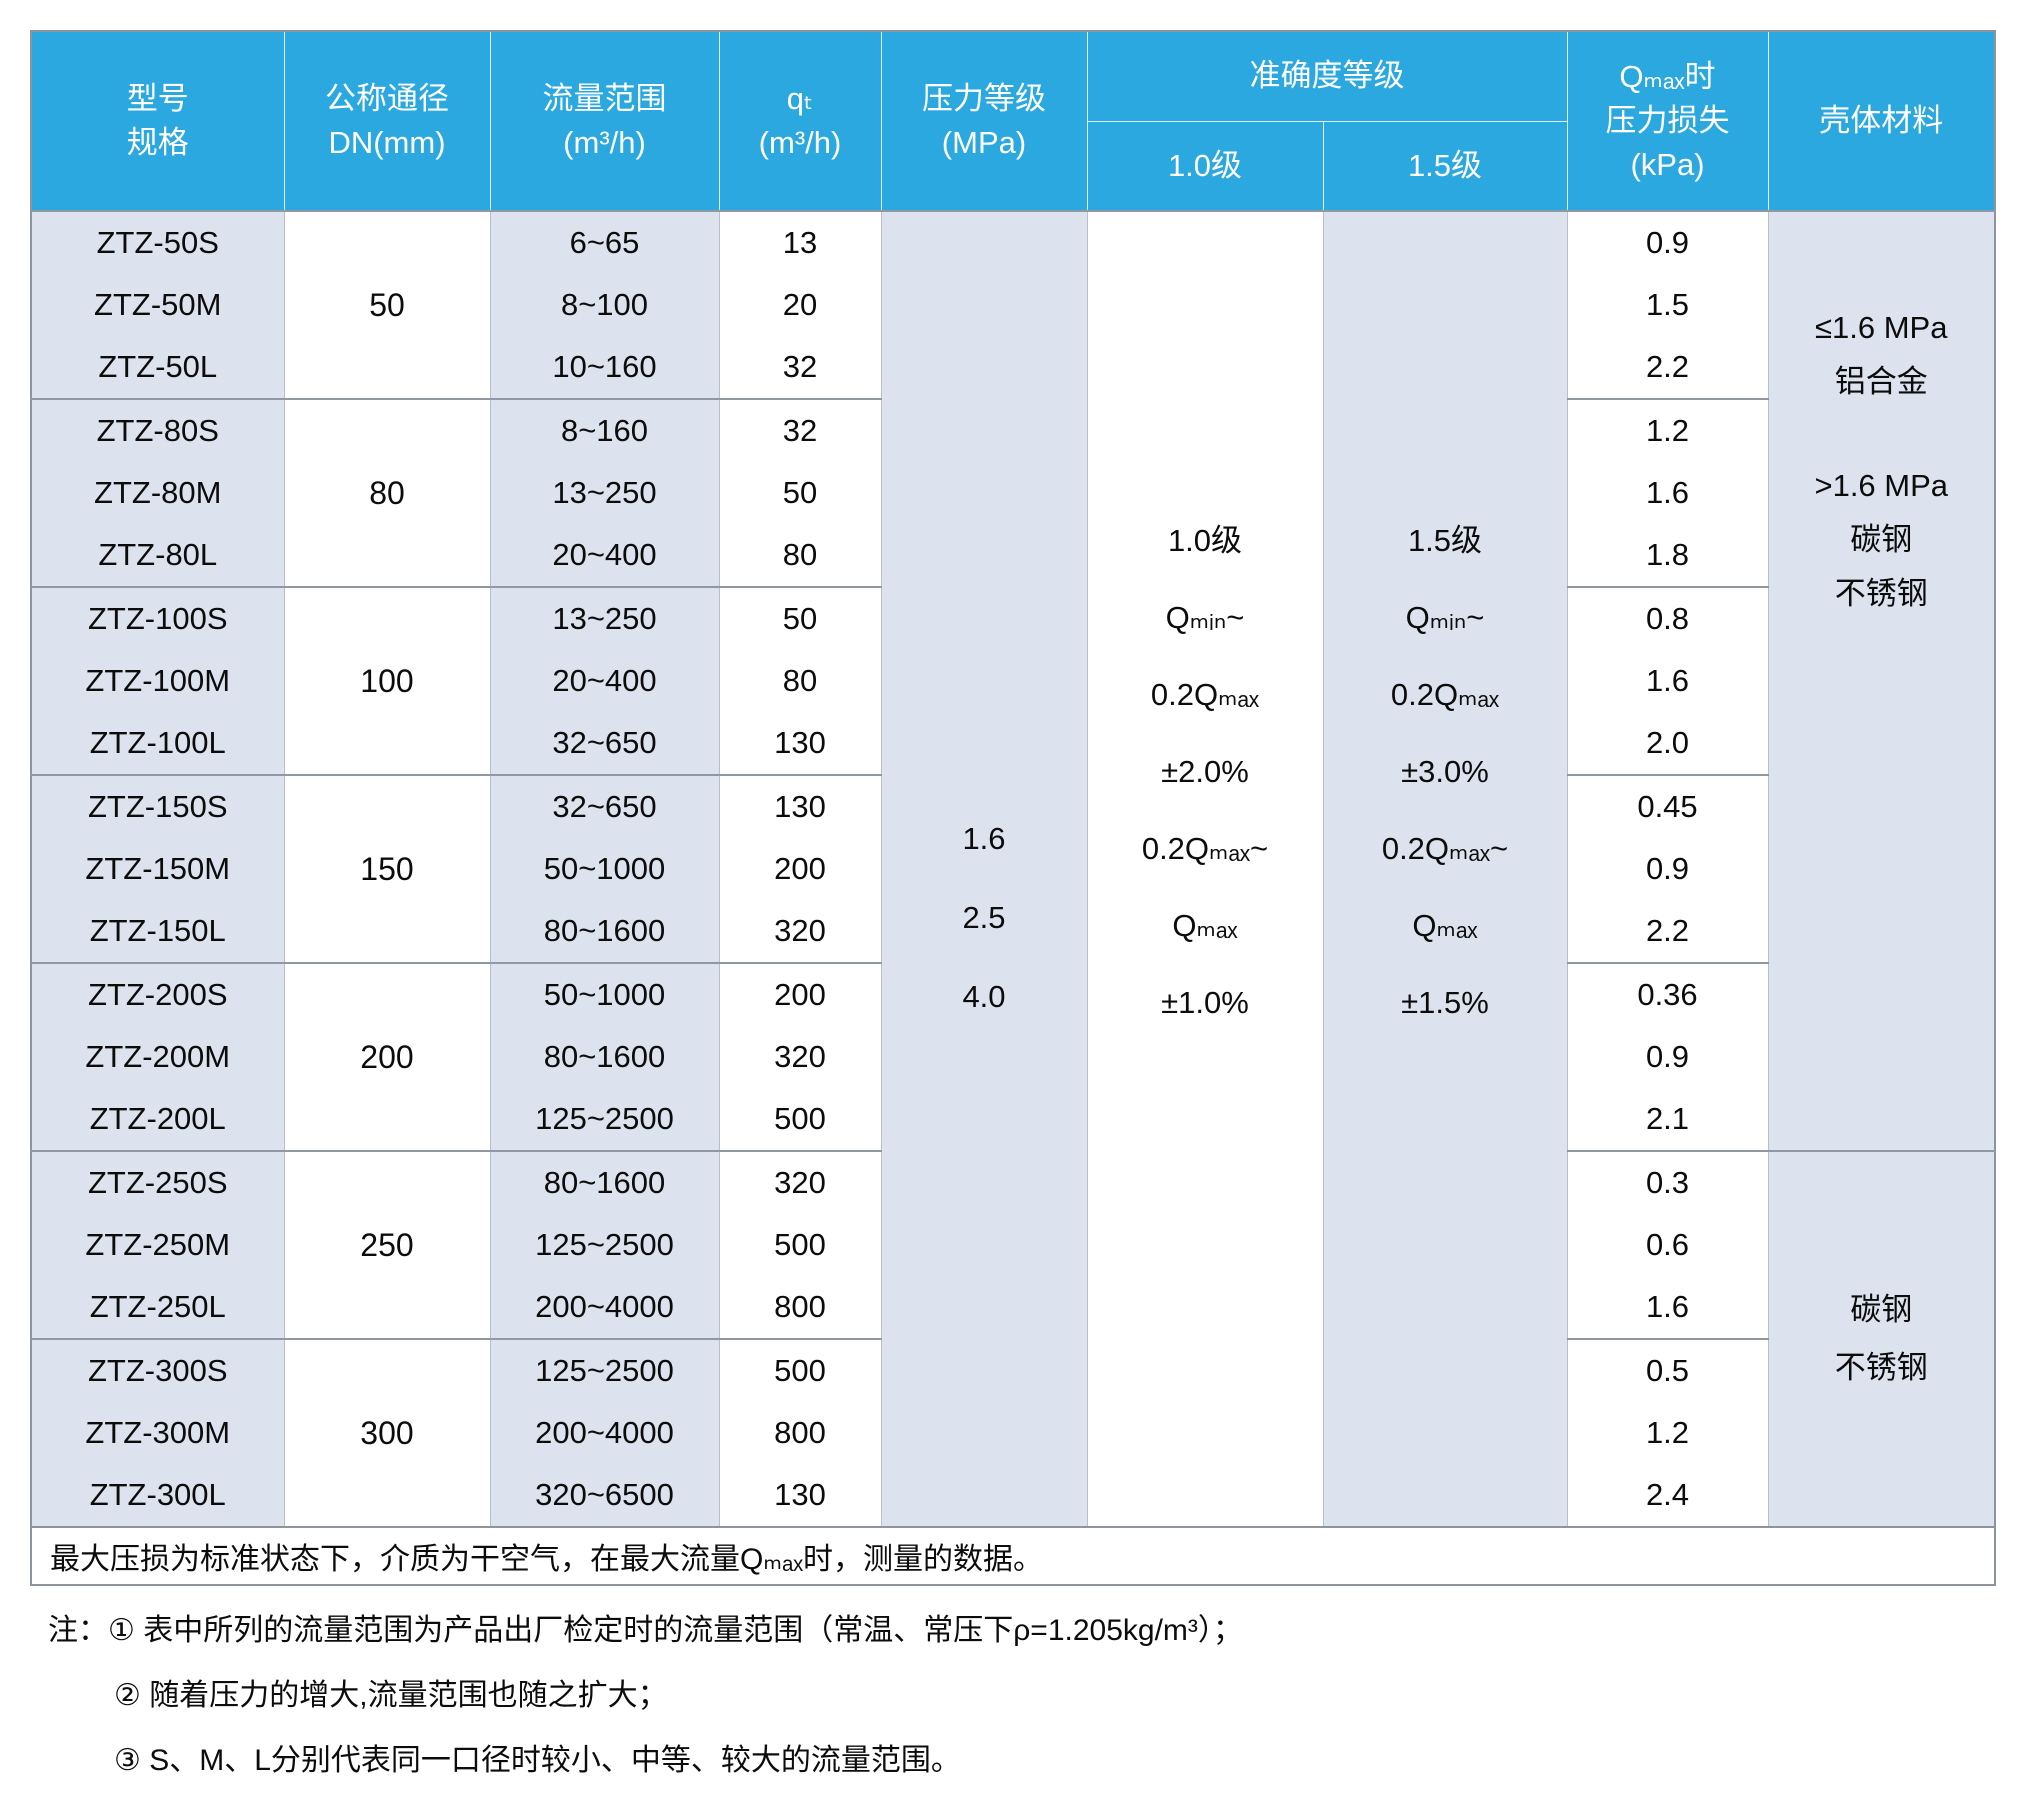 The width and height of the screenshot is (2024, 1793). Describe the element at coordinates (1881, 485) in the screenshot. I see `material-cell-upper-line: >1.6 MPa` at that location.